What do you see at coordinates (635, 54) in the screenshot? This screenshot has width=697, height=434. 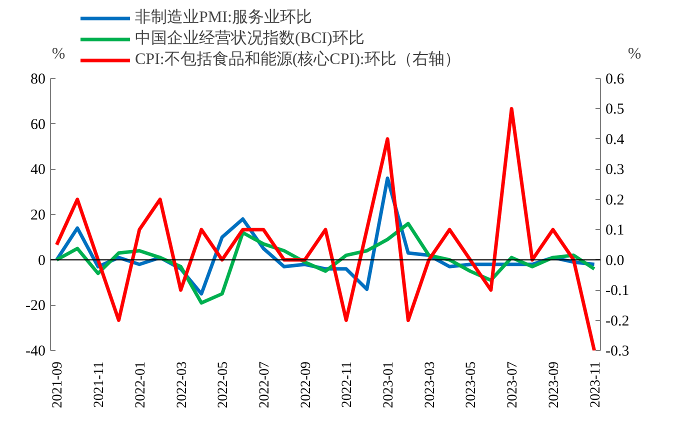 I see `y2-axis-title: %` at bounding box center [635, 54].